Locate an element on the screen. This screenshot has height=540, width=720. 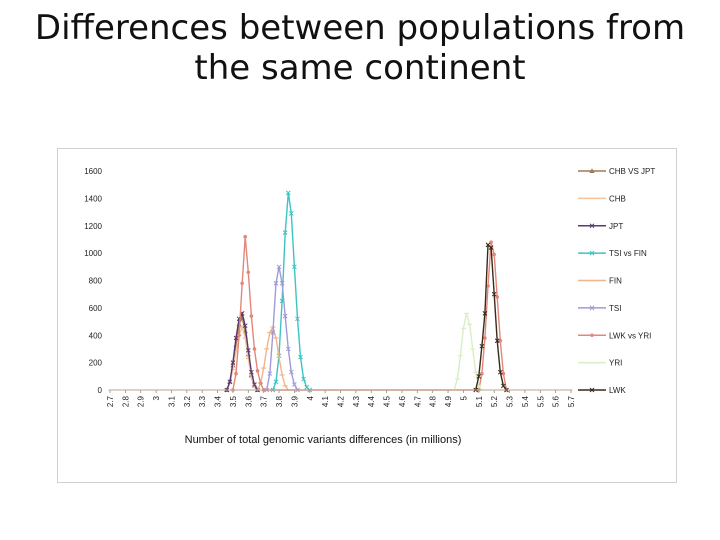
x-tick-label: 3.5 is located at coordinates (233, 401).